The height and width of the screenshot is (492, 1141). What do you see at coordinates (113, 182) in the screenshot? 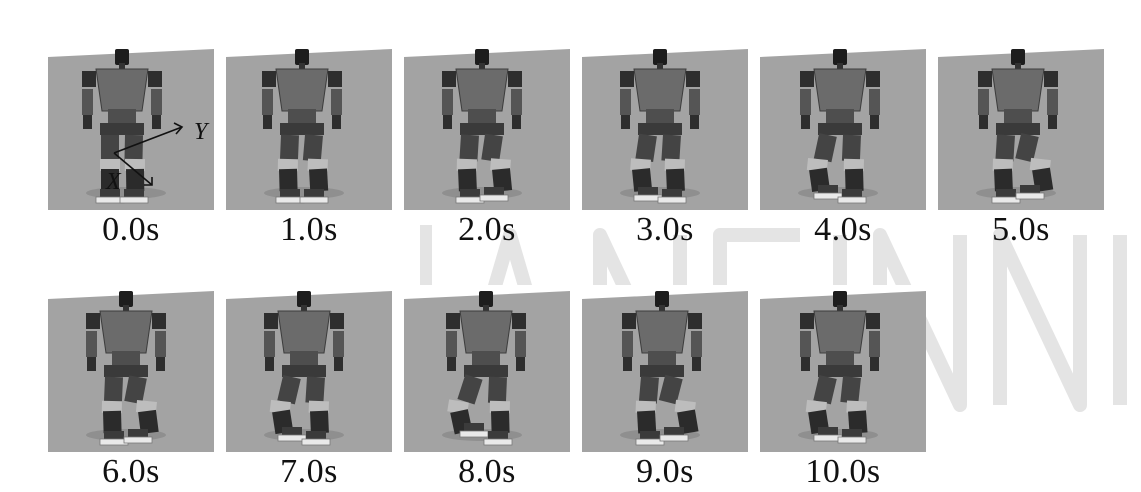
I see `x-axis-label: X` at bounding box center [113, 182].